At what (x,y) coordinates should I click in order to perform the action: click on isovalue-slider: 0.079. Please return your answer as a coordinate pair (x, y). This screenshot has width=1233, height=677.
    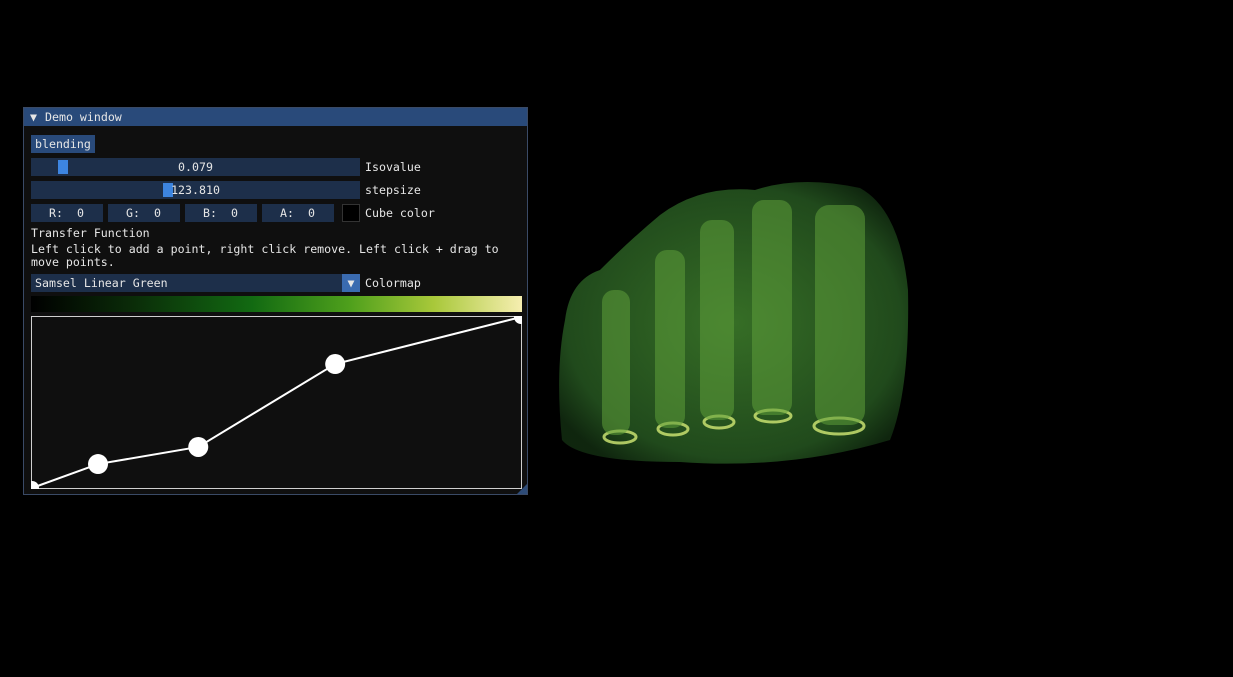
    Looking at the image, I should click on (195, 167).